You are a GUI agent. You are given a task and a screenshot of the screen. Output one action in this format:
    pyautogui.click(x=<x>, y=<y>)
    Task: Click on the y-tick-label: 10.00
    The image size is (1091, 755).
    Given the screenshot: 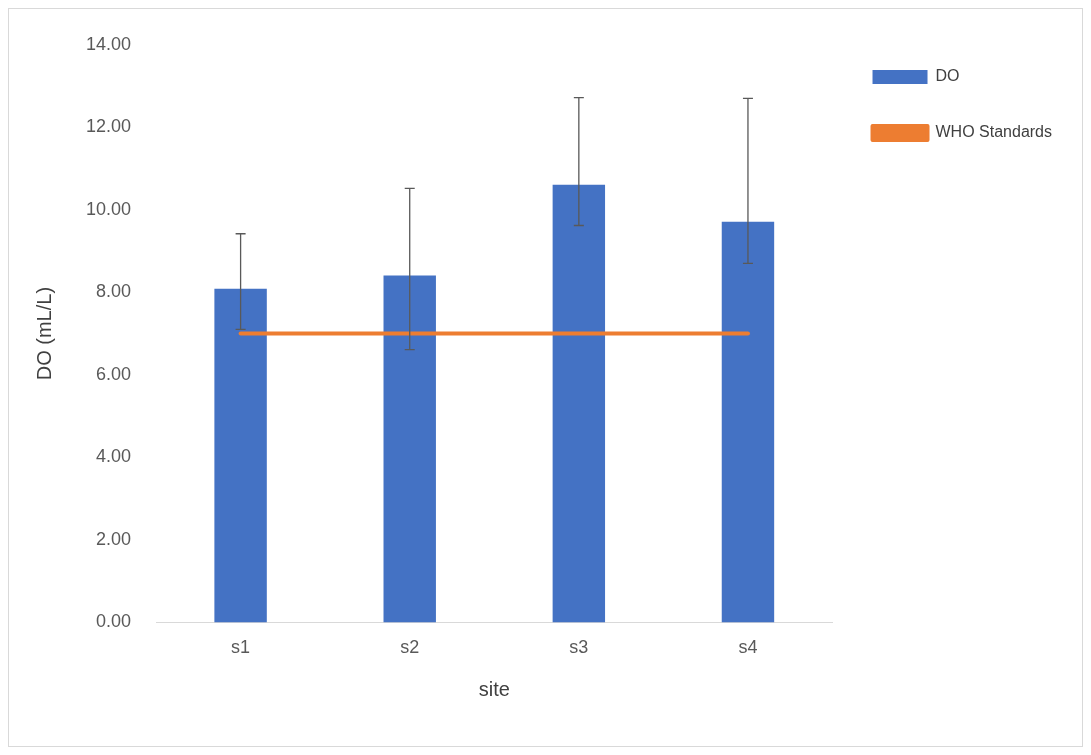 What is the action you would take?
    pyautogui.click(x=109, y=208)
    